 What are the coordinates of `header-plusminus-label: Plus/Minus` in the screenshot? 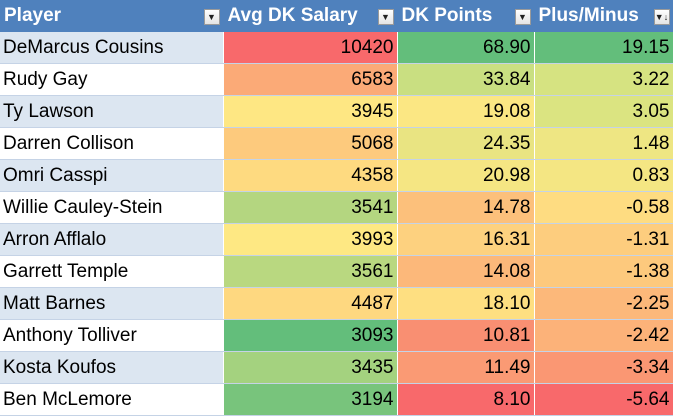 It's located at (588, 15).